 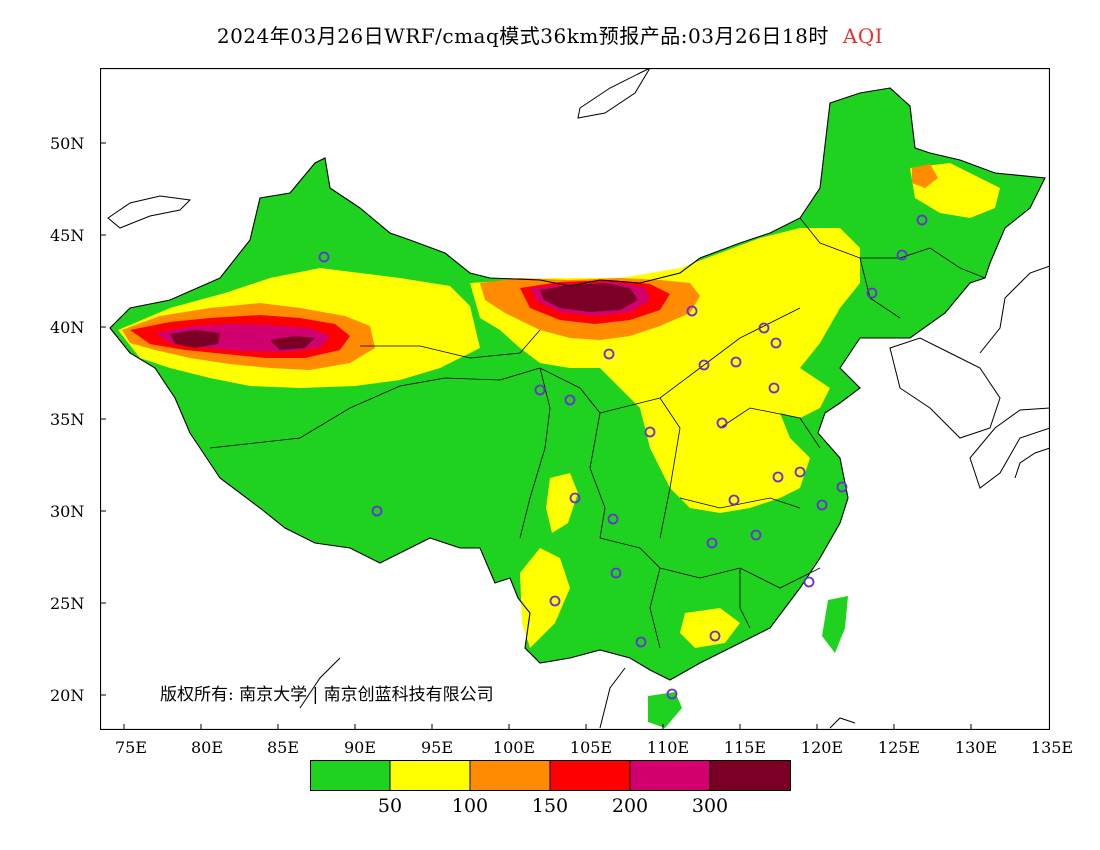 I want to click on aqi-zone-maroon-taklimakan-east, so click(x=292, y=343).